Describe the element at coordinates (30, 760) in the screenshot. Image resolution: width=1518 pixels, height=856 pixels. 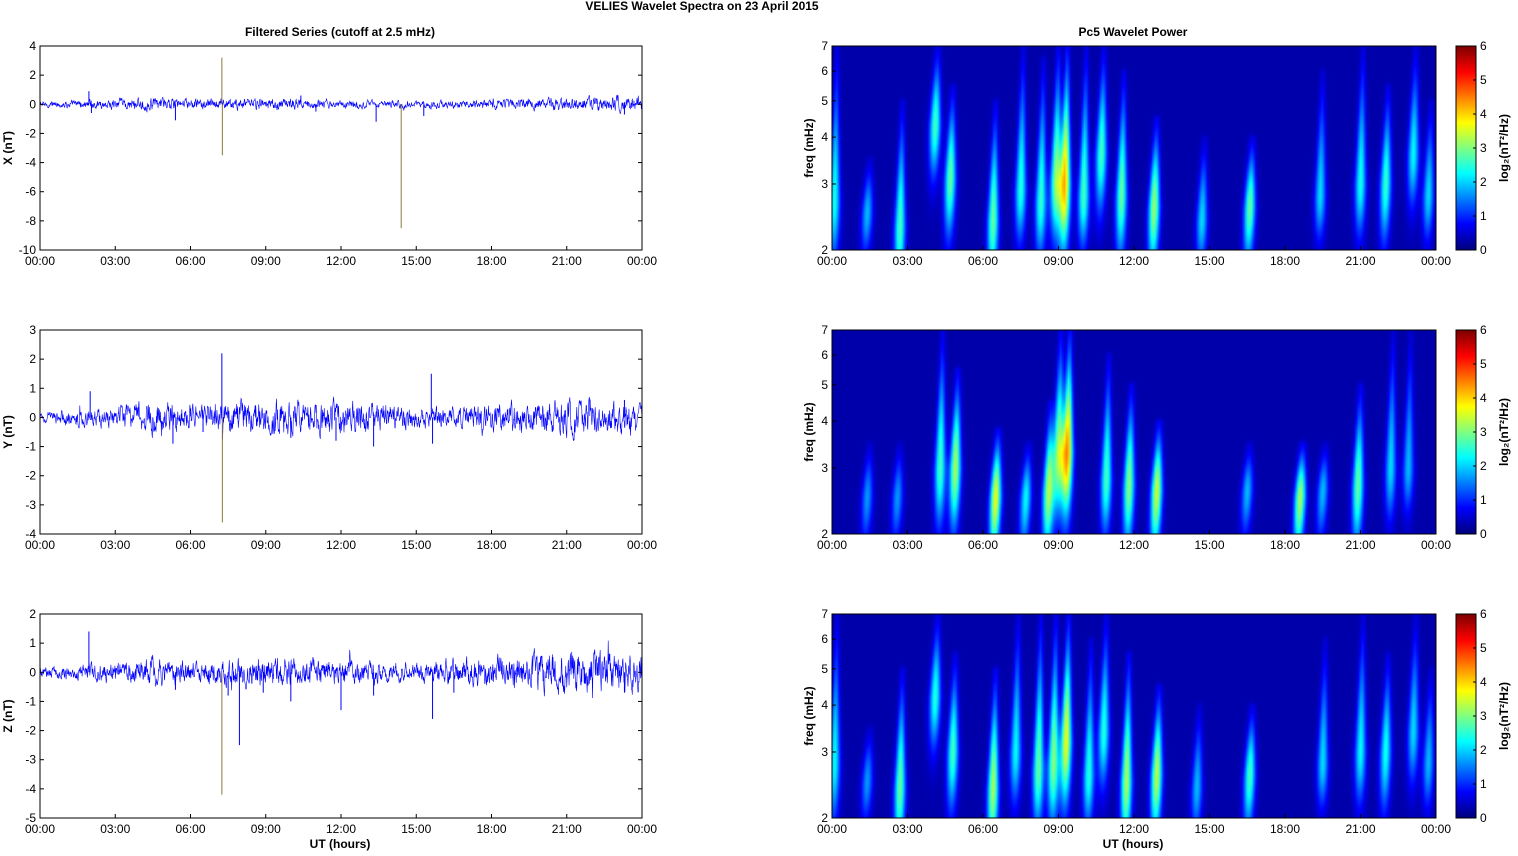
I see `y-tick-label: -3` at that location.